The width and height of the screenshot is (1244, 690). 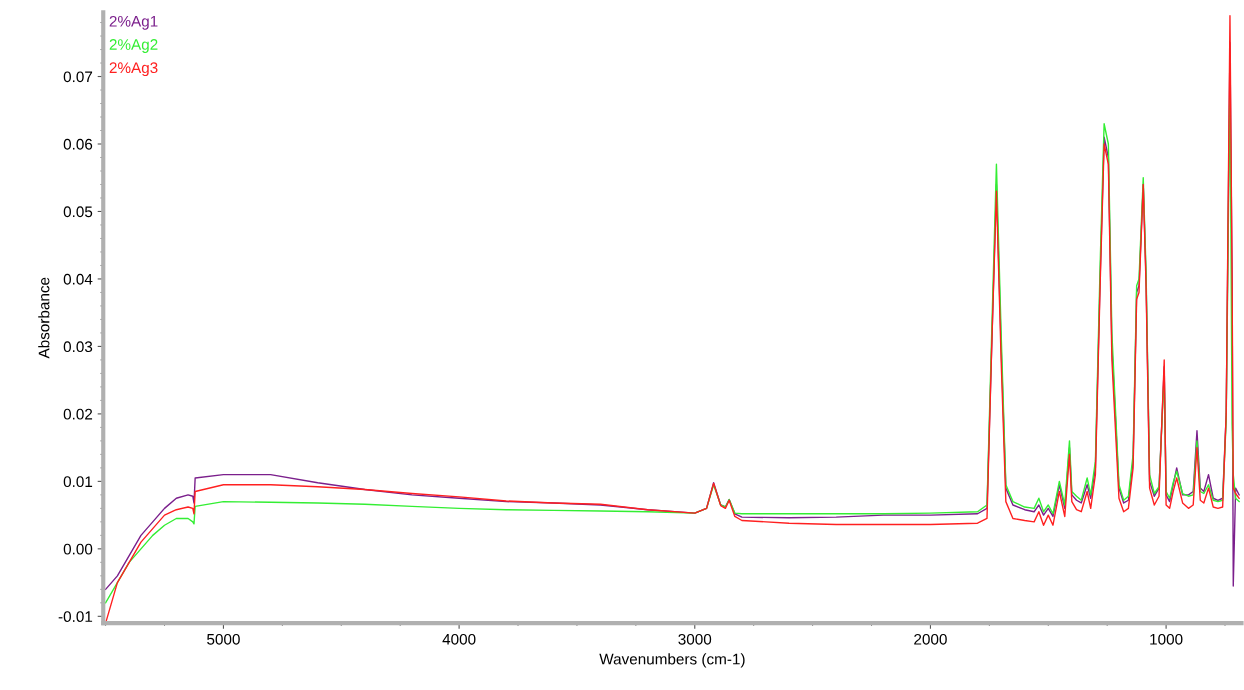 I want to click on y-tick-label: 0.00, so click(x=78, y=549).